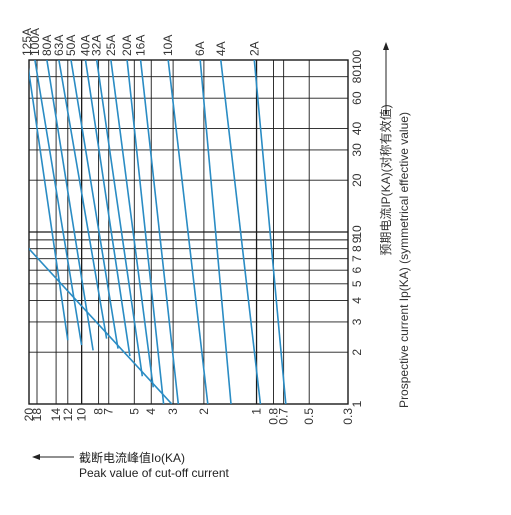 This screenshot has height=515, width=511. What do you see at coordinates (221, 48) in the screenshot?
I see `series-label: 4A` at bounding box center [221, 48].